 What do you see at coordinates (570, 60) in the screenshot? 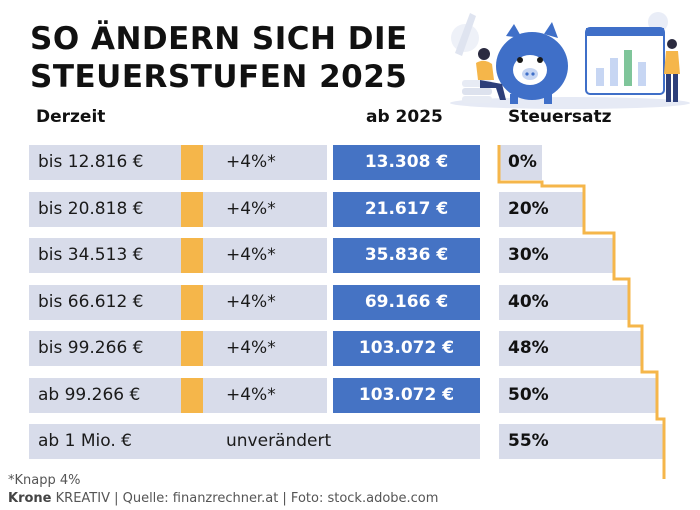
I see `illustration-image` at bounding box center [570, 60].